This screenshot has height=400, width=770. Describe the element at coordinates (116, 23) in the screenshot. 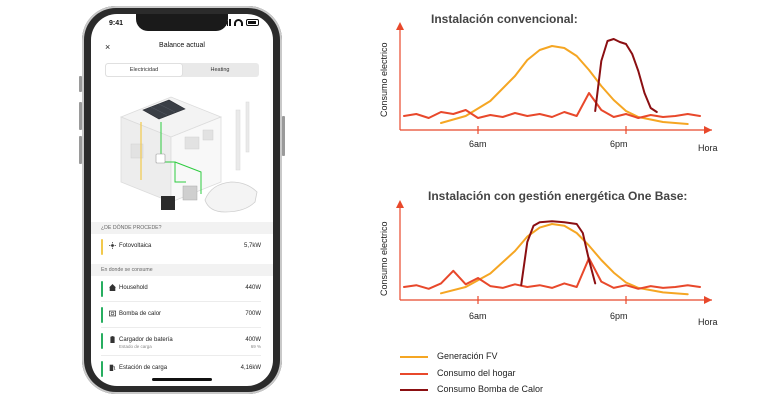

I see `status-time: 9:41` at that location.